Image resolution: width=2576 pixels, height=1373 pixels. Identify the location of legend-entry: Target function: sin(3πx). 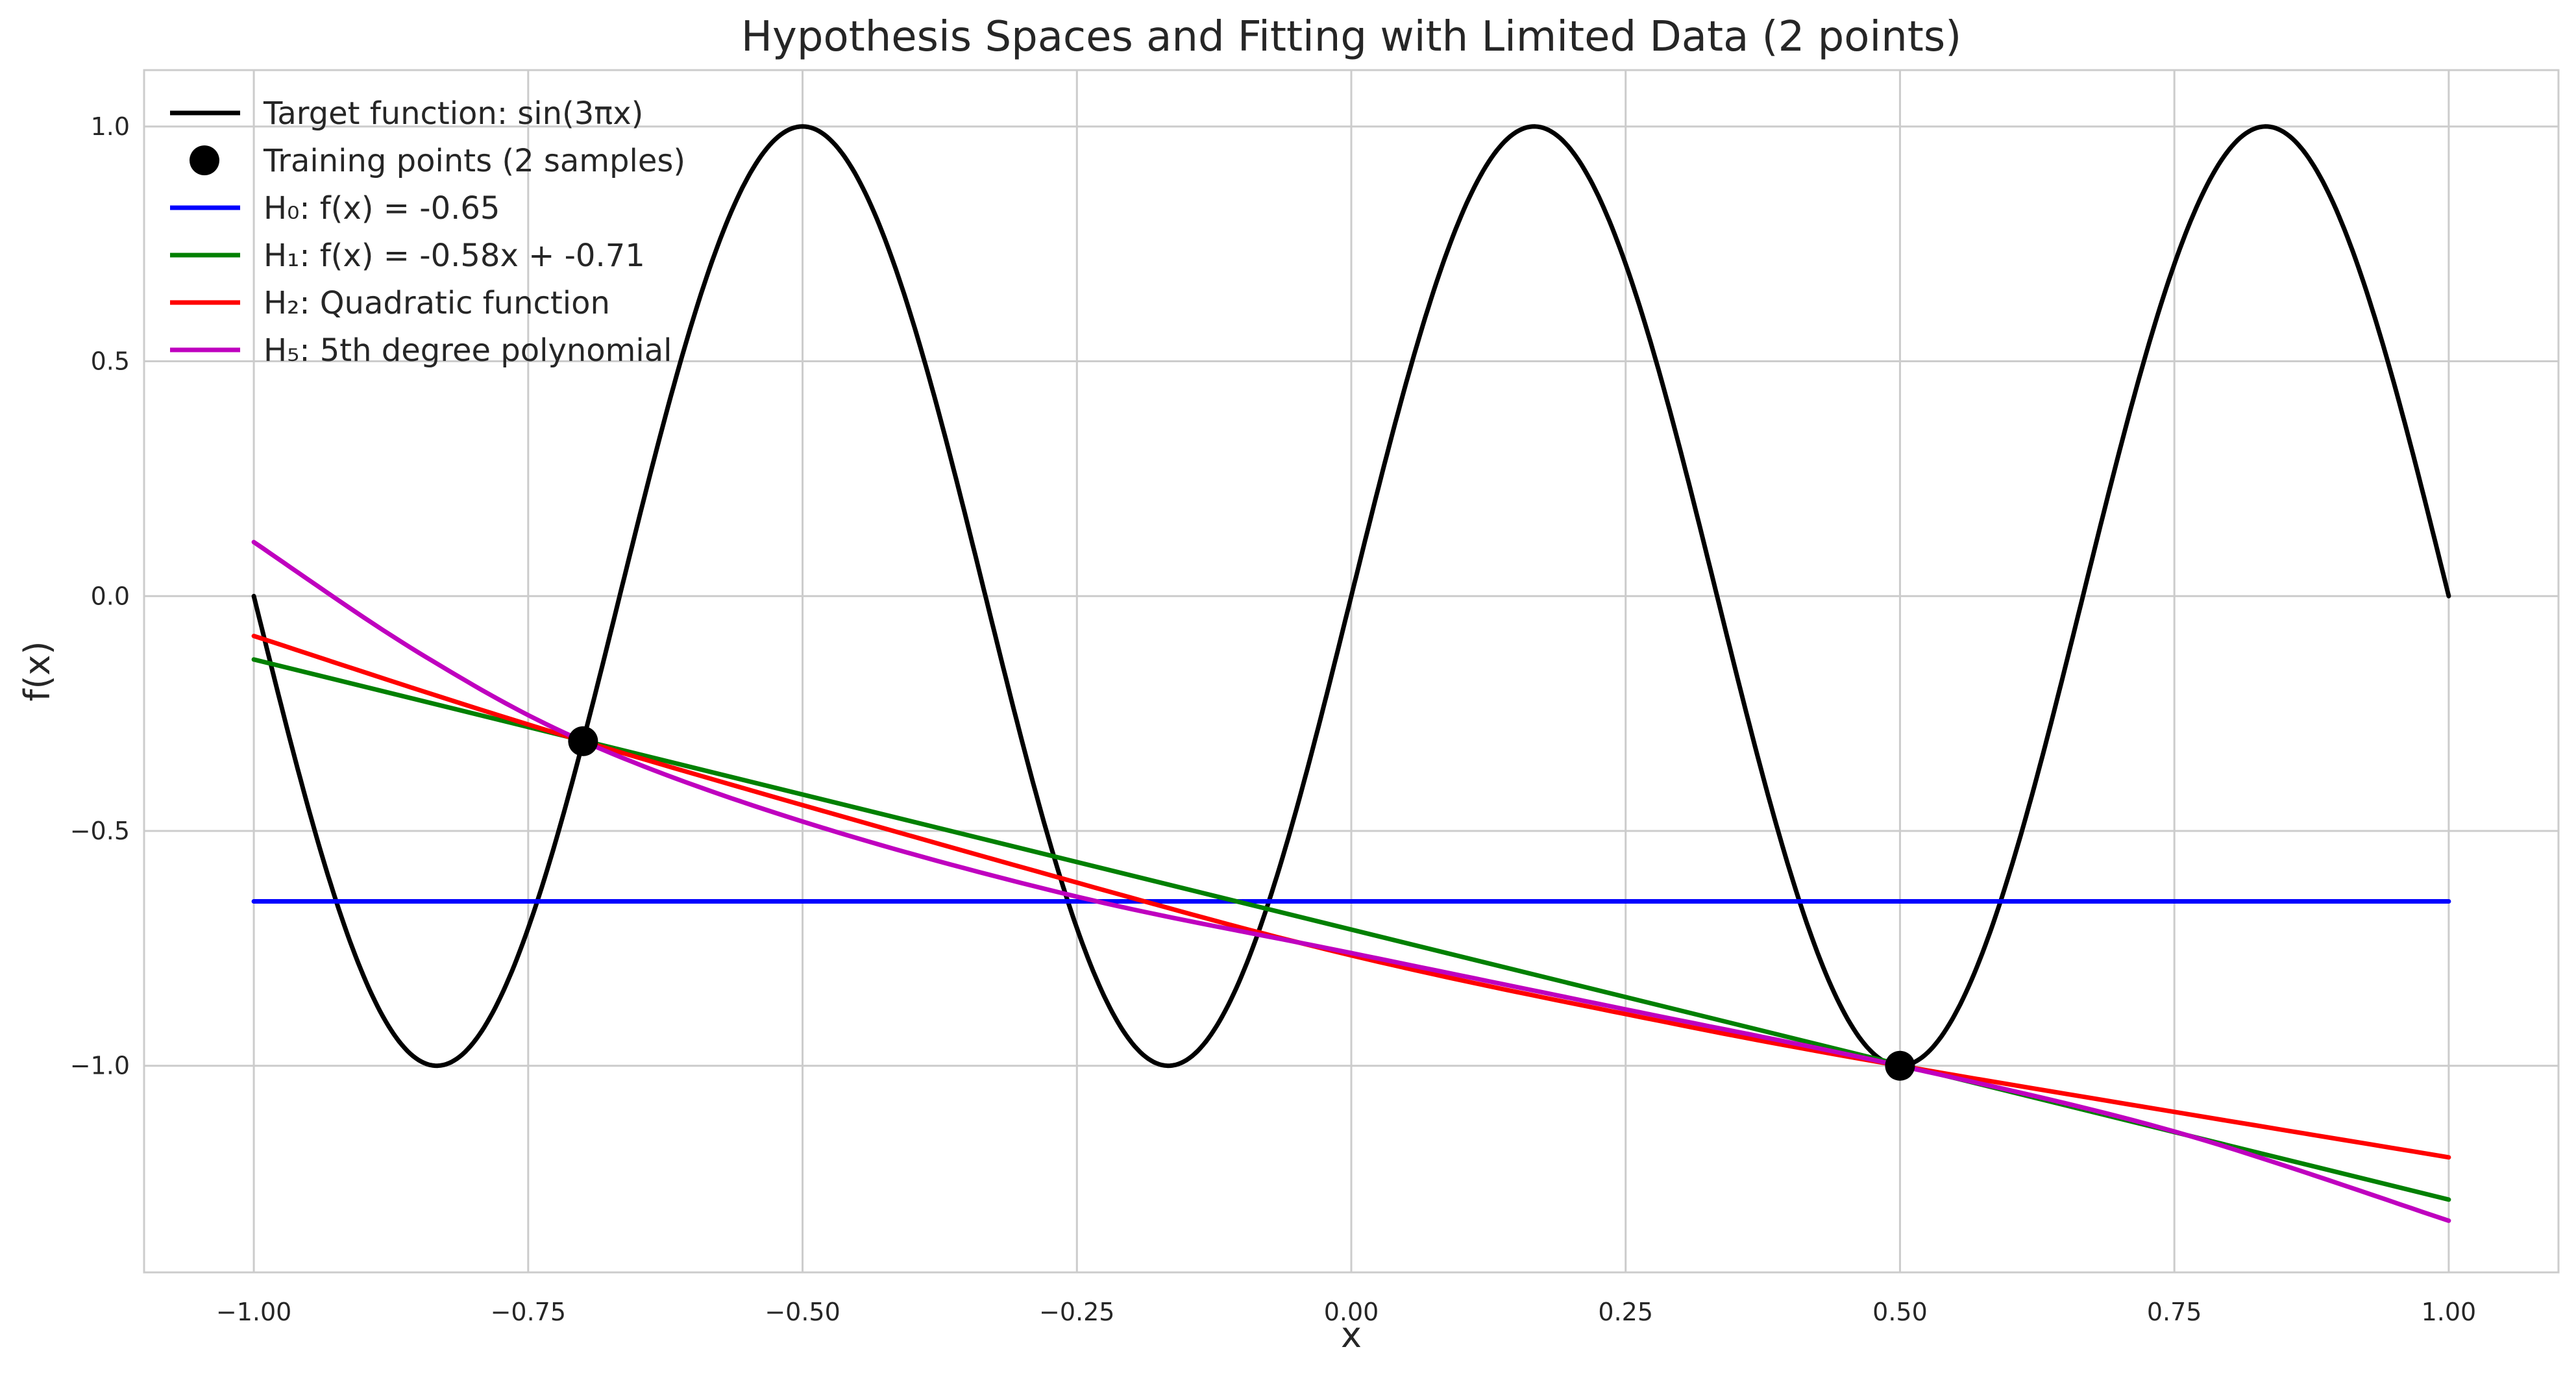
(453, 114).